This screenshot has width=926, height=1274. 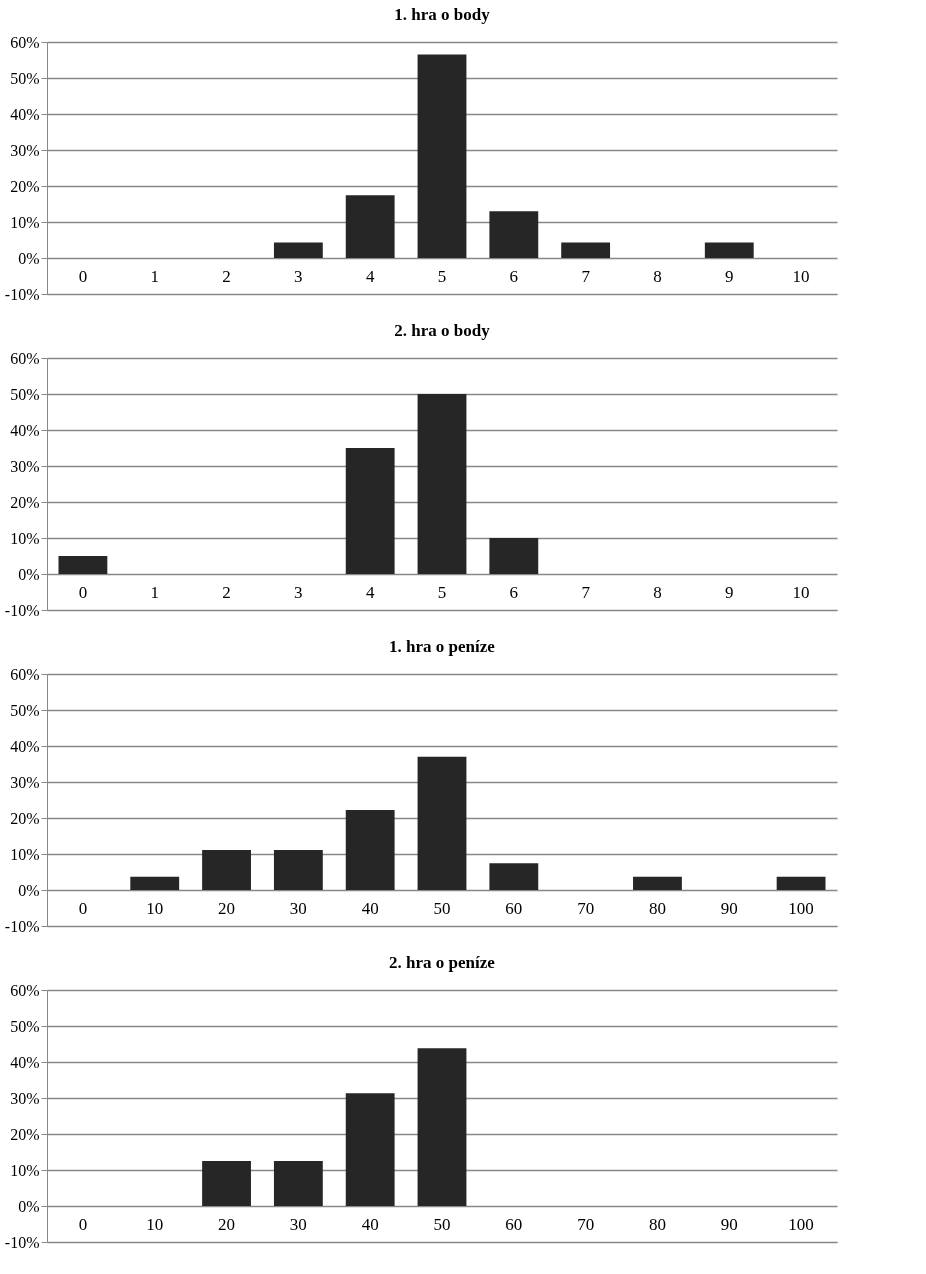 What do you see at coordinates (442, 330) in the screenshot?
I see `chart-title: 2. hra o body` at bounding box center [442, 330].